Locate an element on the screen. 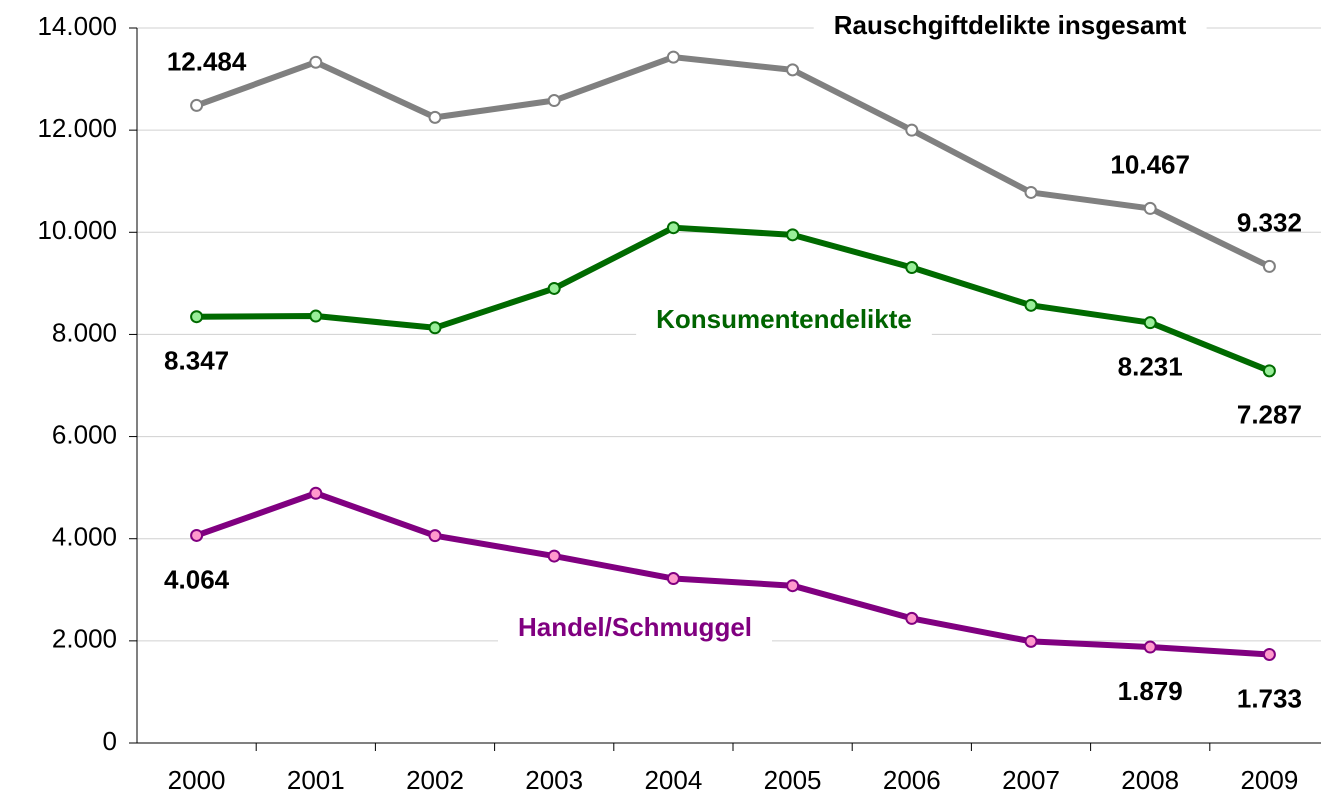  data-label: 1.879 is located at coordinates (1150, 691).